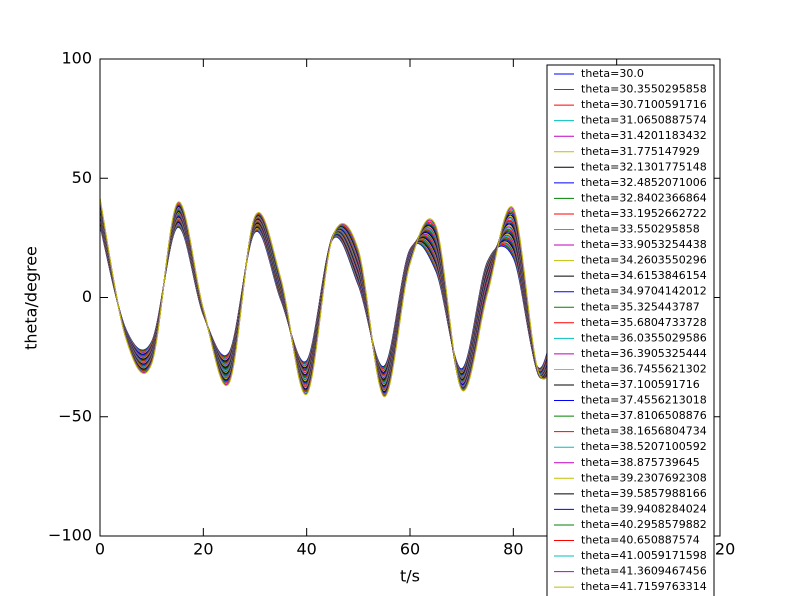  Describe the element at coordinates (76, 58) in the screenshot. I see `y-tick-label: 100` at that location.